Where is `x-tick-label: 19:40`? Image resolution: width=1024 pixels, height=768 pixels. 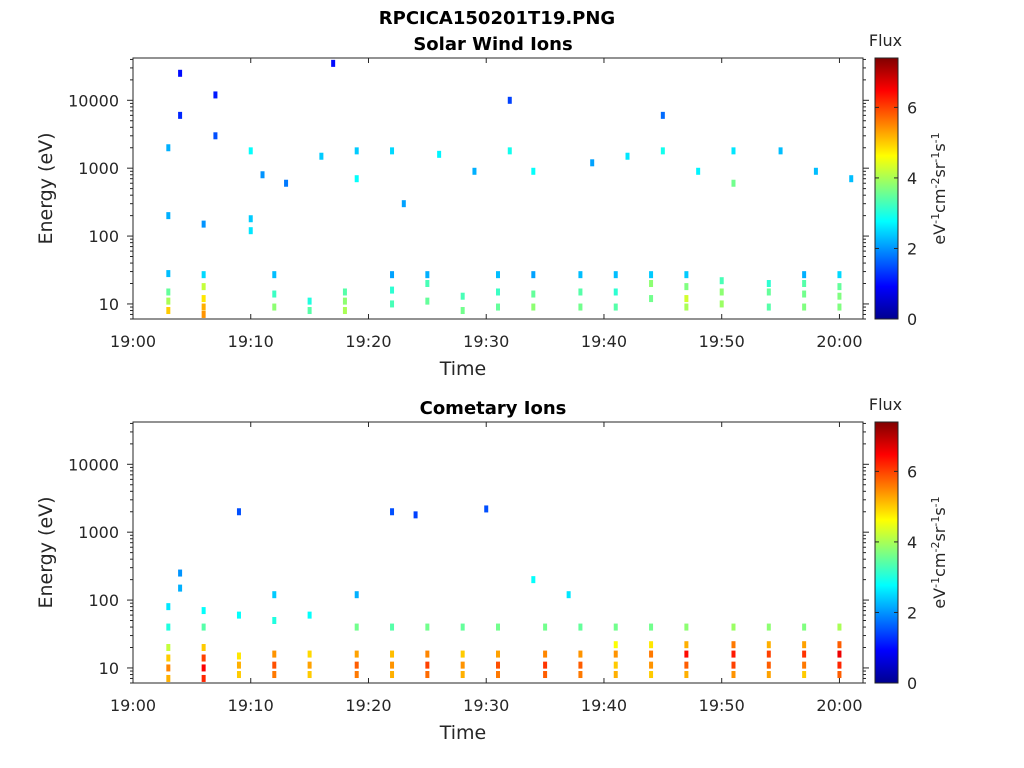
x-tick-label: 19:40 is located at coordinates (604, 341).